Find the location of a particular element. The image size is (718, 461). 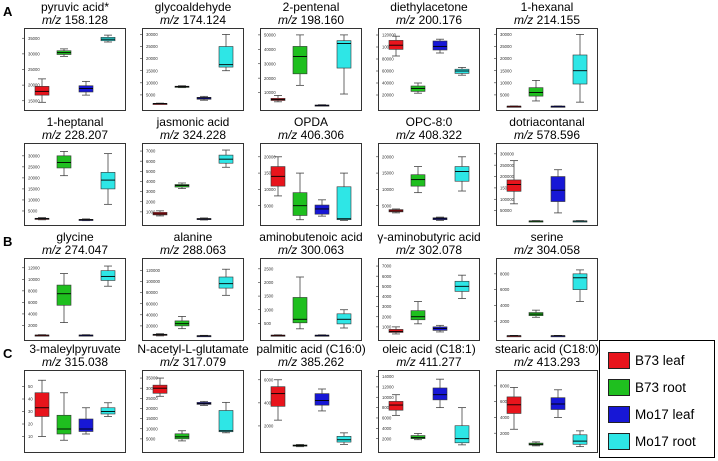

y-tick-label: 80000 is located at coordinates (152, 292).